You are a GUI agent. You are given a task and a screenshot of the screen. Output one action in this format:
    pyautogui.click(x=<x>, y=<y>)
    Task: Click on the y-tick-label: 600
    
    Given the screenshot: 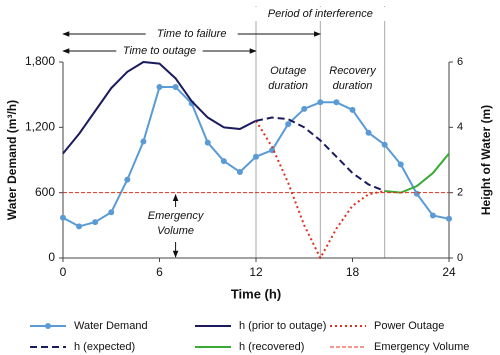 What is the action you would take?
    pyautogui.click(x=45, y=192)
    